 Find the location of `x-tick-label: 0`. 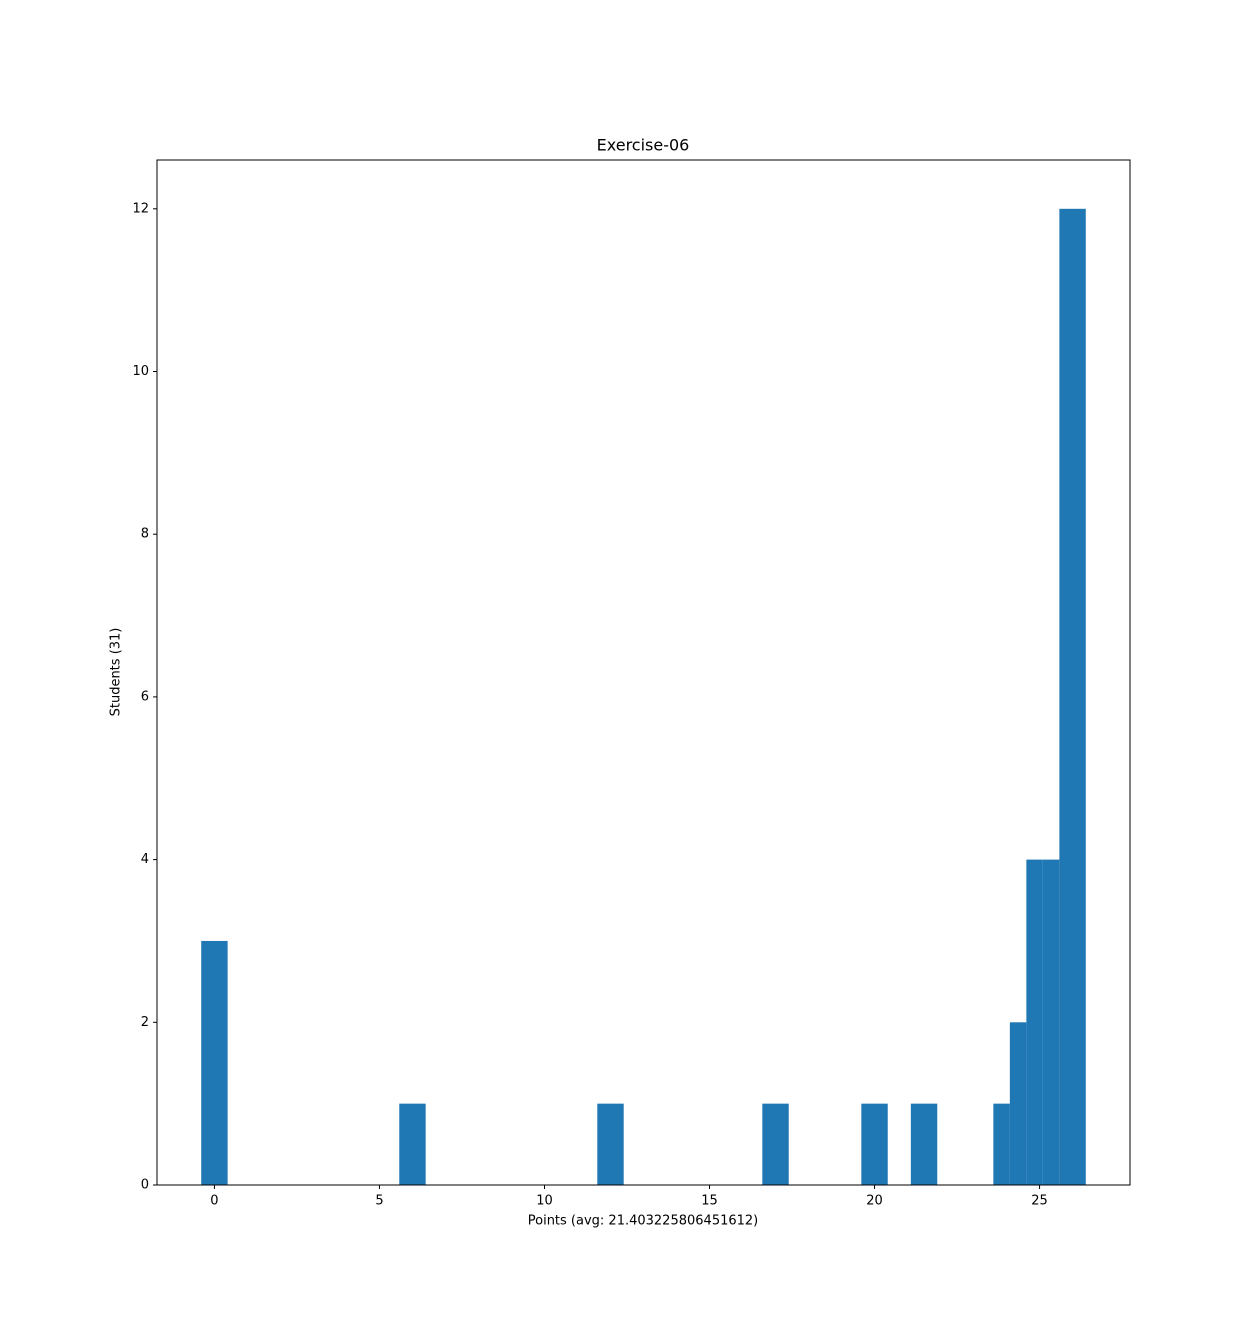

x-tick-label: 0 is located at coordinates (214, 1201).